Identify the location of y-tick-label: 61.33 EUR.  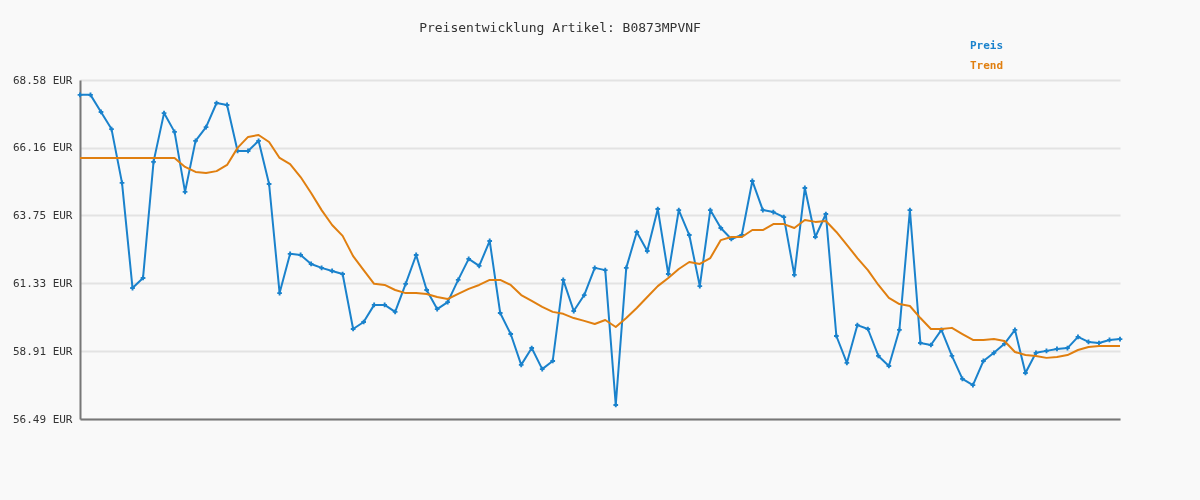
(42, 283).